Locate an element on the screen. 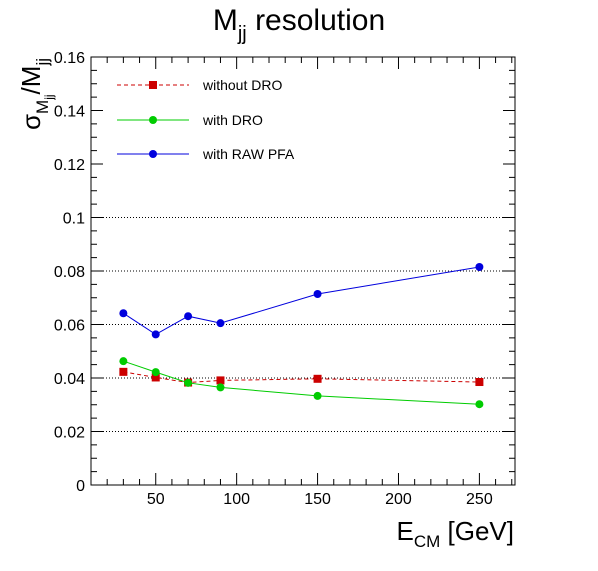 The height and width of the screenshot is (571, 598). y-tick-label: 0.02 is located at coordinates (69, 433).